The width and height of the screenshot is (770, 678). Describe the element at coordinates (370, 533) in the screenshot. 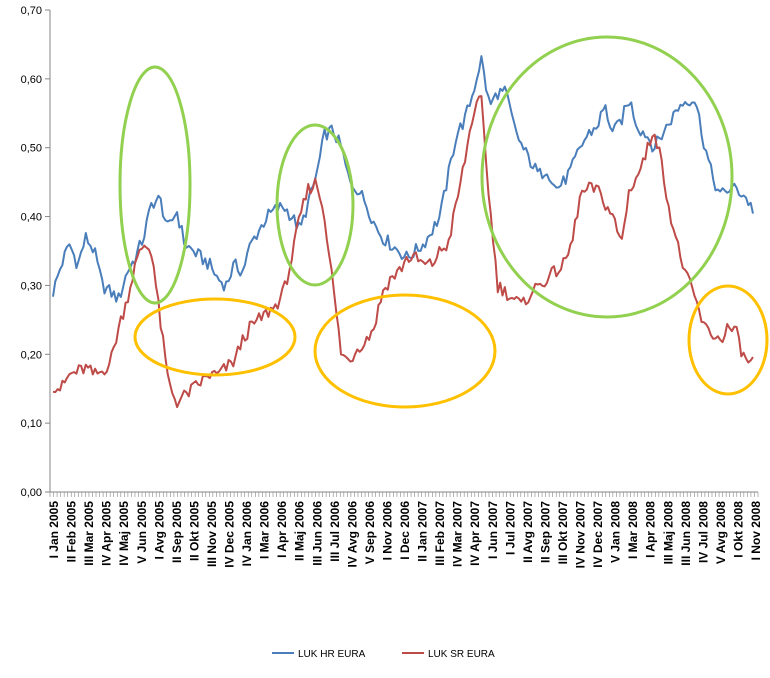

I see `x-tick-label: V Sep 2006` at that location.